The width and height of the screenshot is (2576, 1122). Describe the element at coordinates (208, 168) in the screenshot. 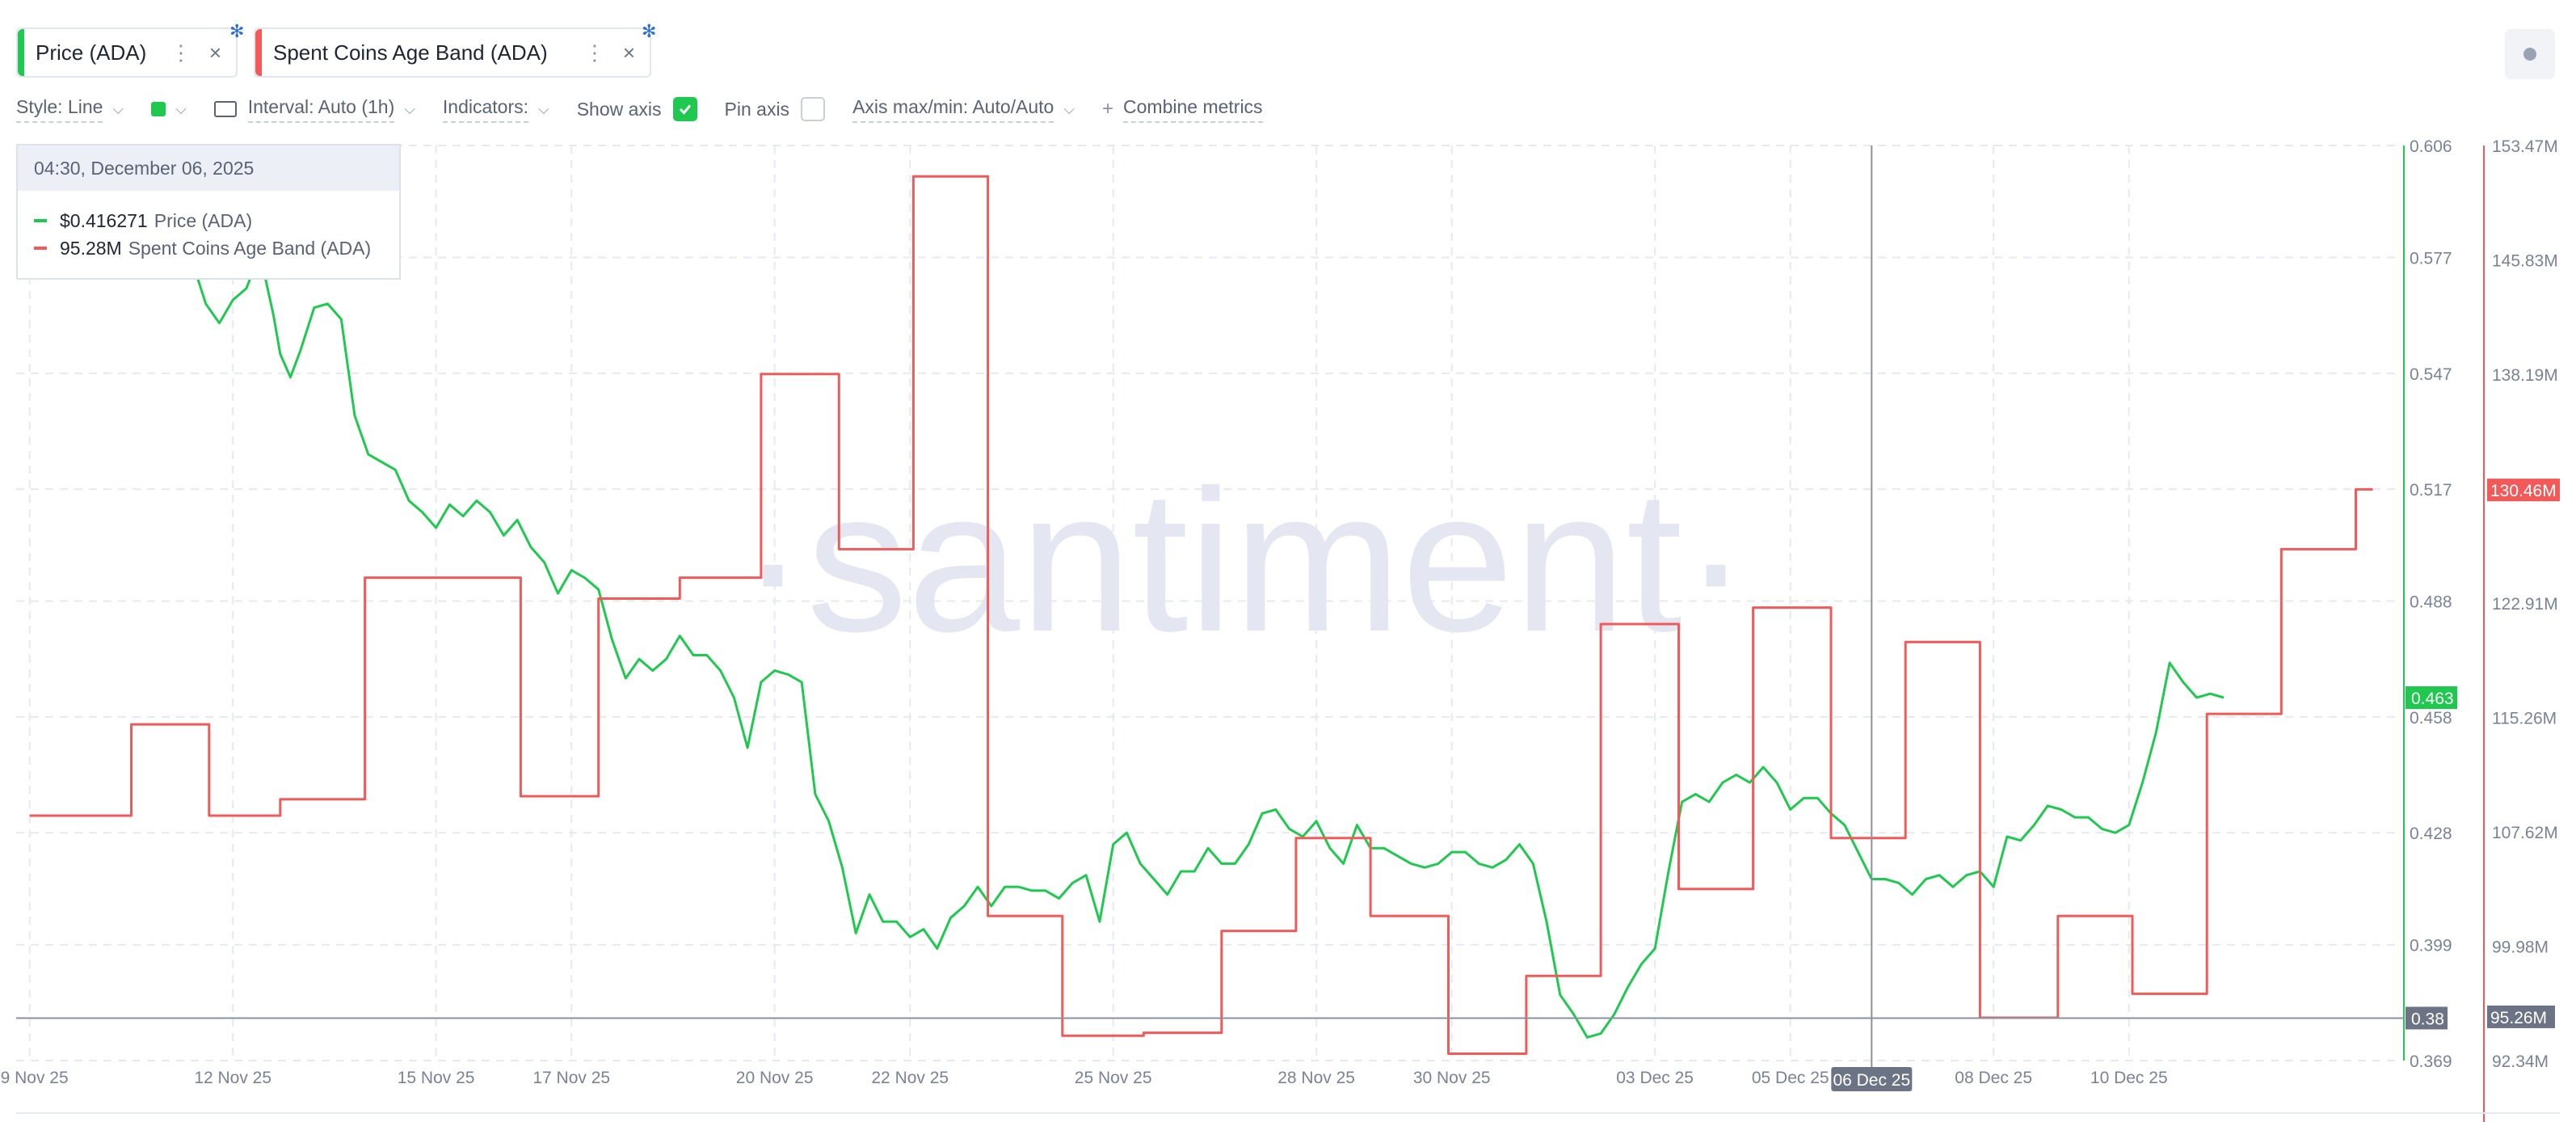

I see `tooltip-date: 04:30, December 06, 2025` at that location.